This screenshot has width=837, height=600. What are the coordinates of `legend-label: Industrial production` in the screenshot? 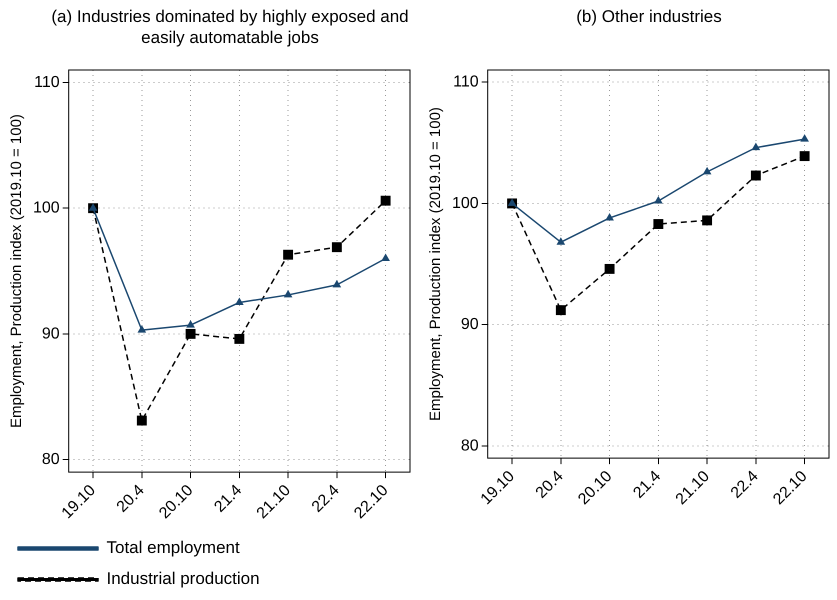 It's located at (183, 578).